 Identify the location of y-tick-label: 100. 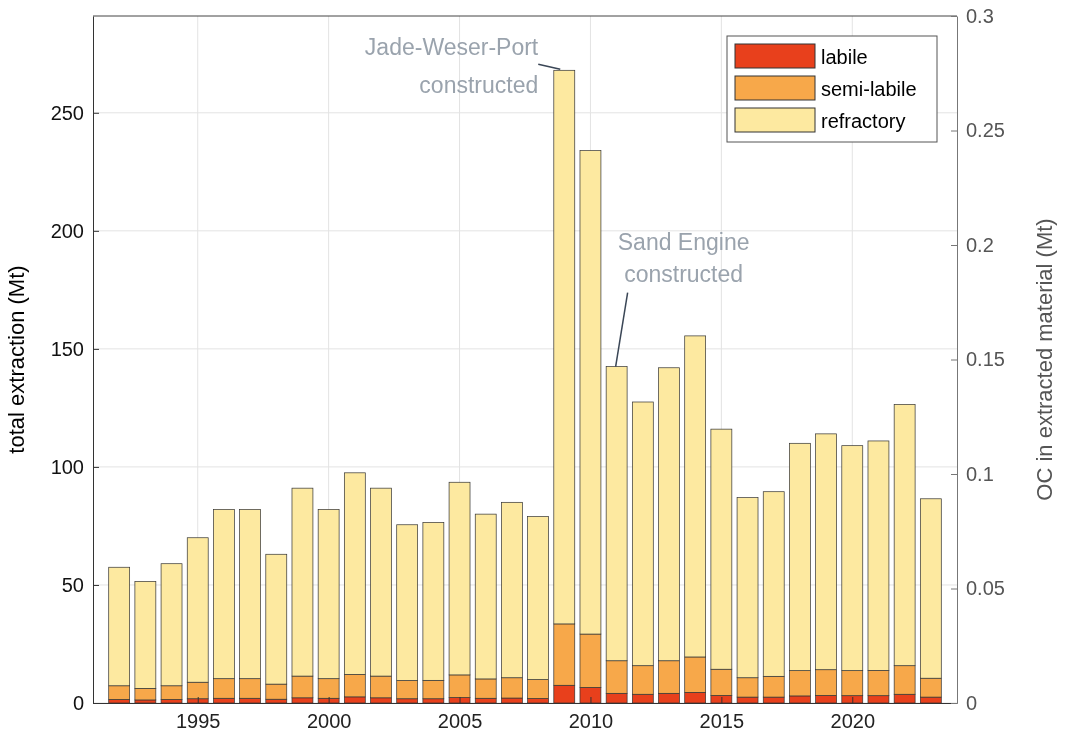
(67, 466).